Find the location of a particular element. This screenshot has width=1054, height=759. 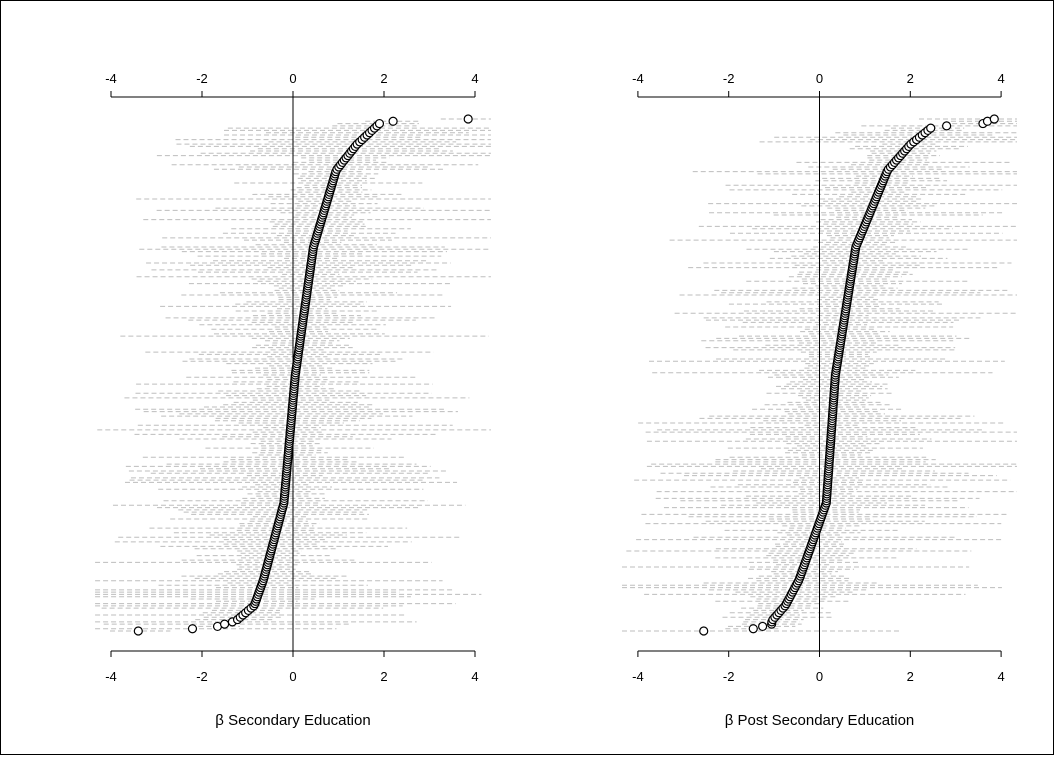

x-axis-label: β Secondary Education is located at coordinates (292, 720).